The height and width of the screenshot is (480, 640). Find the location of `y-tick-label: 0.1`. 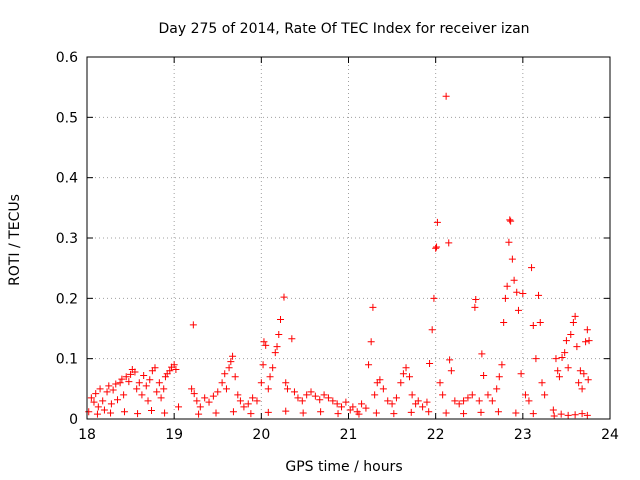

y-tick-label: 0.1 is located at coordinates (67, 360).